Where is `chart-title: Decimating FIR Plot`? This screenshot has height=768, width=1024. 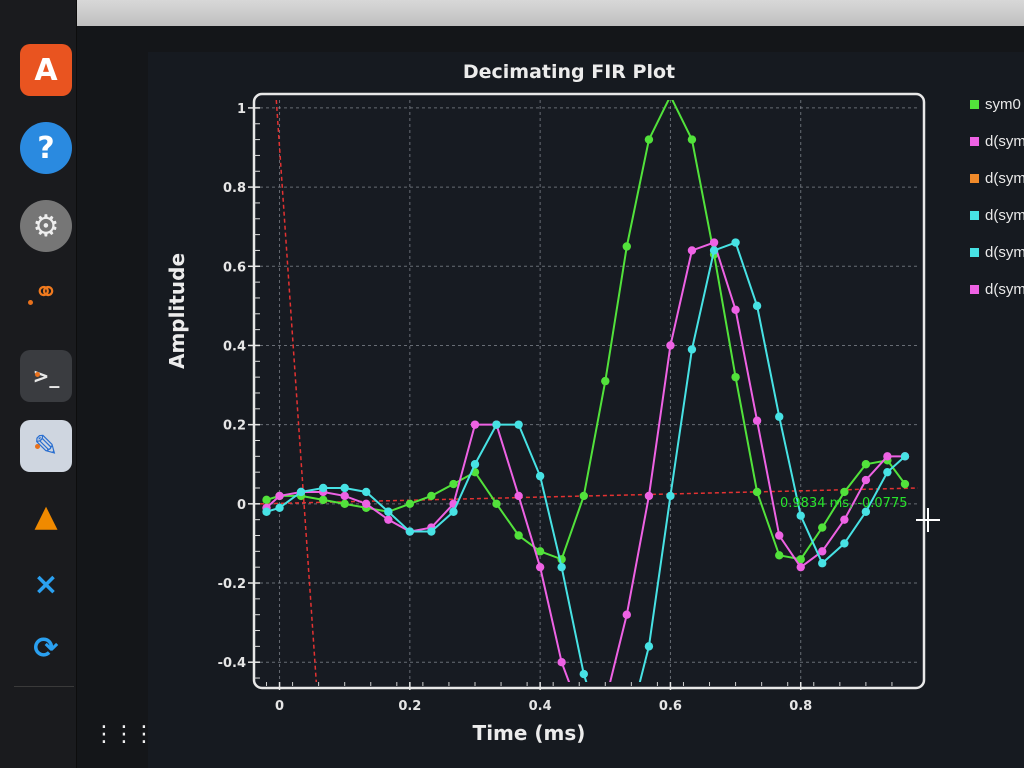
chart-title: Decimating FIR Plot is located at coordinates (569, 72).